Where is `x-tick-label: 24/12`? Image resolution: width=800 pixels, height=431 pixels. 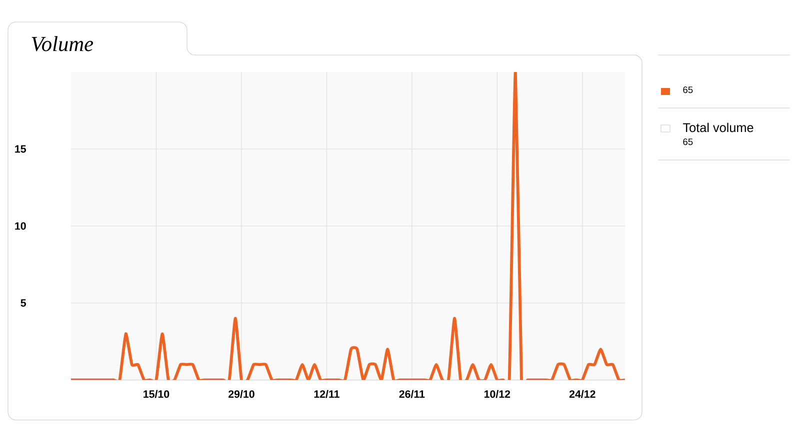
x-tick-label: 24/12 is located at coordinates (582, 394).